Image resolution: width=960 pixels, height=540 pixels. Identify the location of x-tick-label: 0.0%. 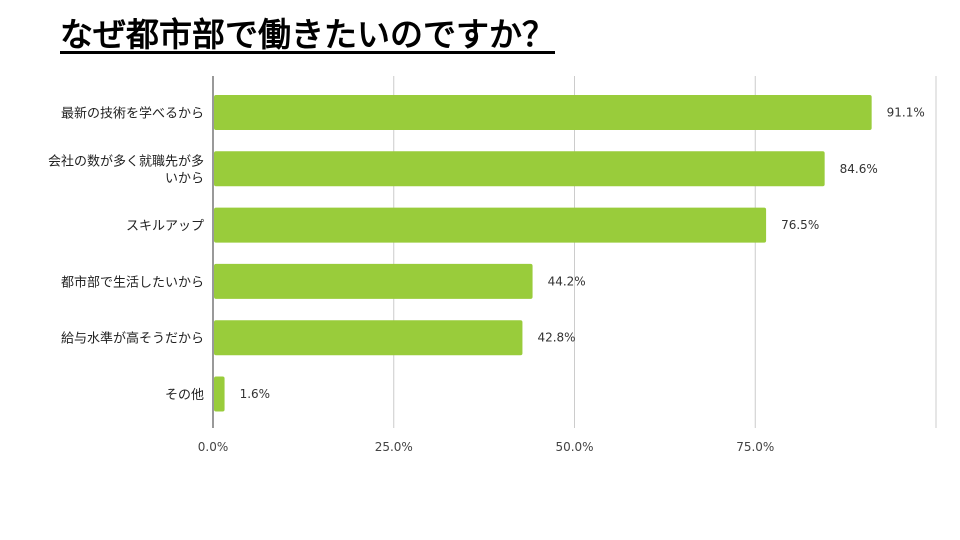
(213, 447).